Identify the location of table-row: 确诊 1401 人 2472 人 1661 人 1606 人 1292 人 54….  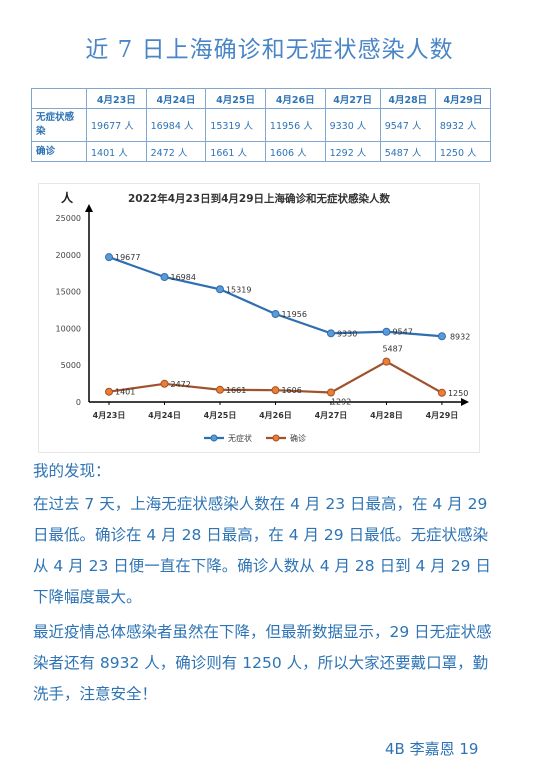
(261, 151).